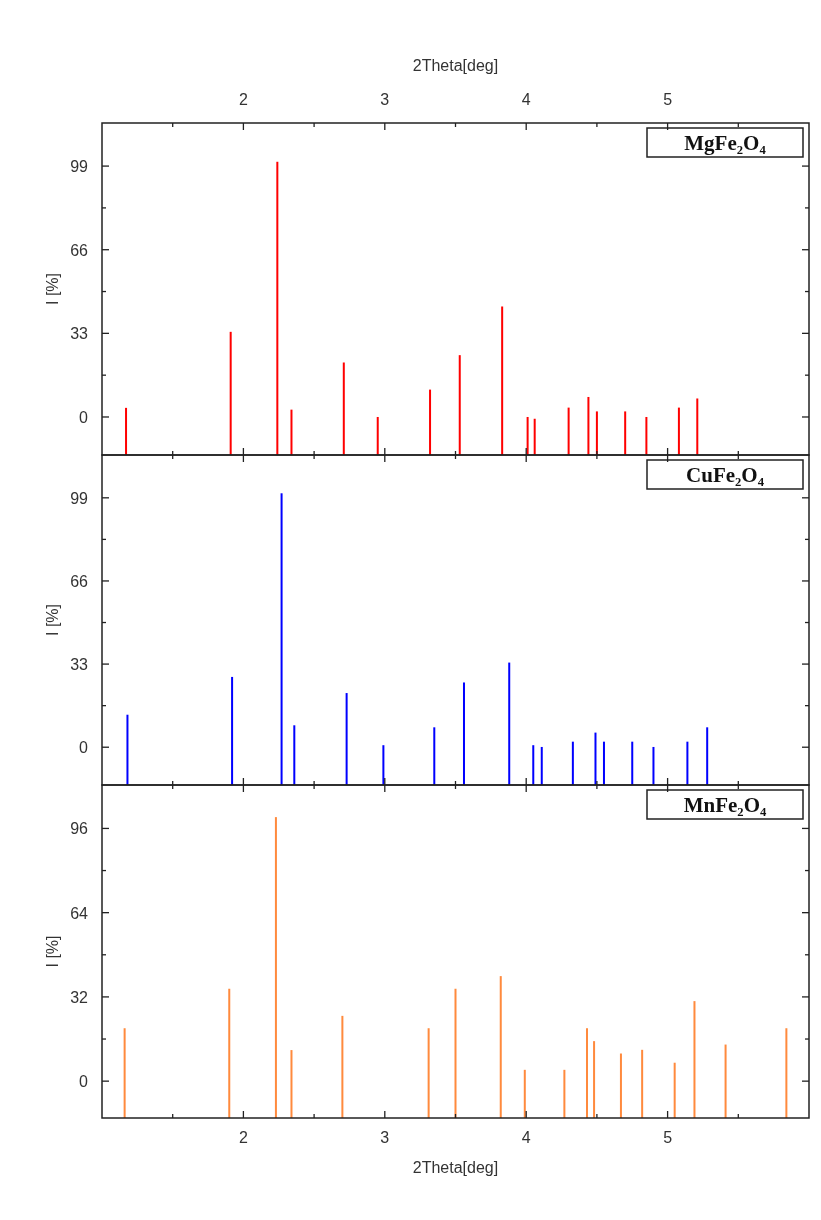 The height and width of the screenshot is (1220, 821). Describe the element at coordinates (455, 65) in the screenshot. I see `x2-axis-title: 2Theta[deg]` at that location.